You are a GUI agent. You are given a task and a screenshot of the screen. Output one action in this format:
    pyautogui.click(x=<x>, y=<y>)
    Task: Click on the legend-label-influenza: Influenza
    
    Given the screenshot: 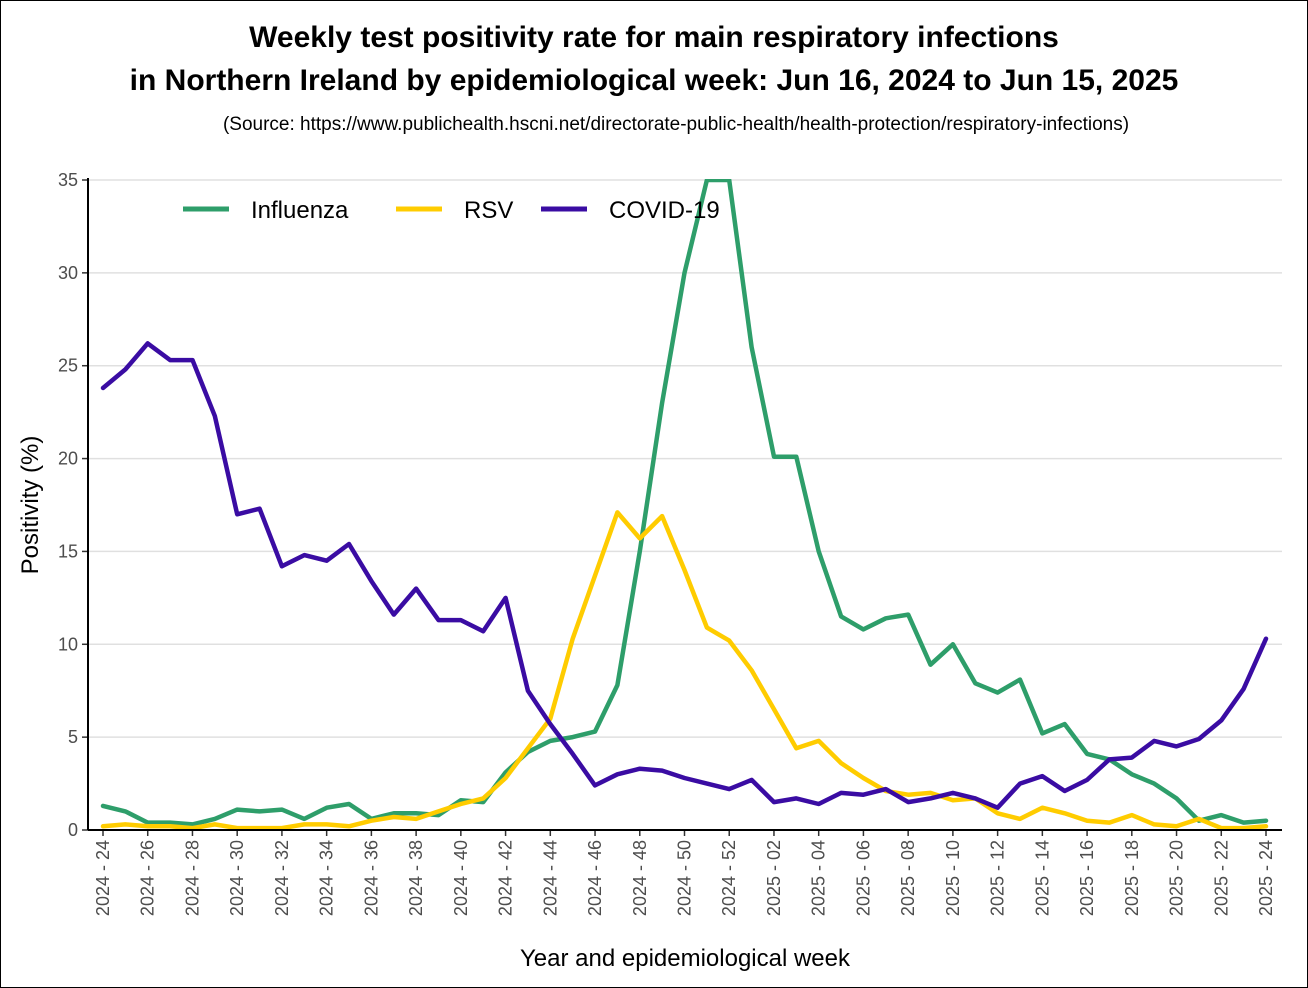 What is the action you would take?
    pyautogui.click(x=300, y=210)
    